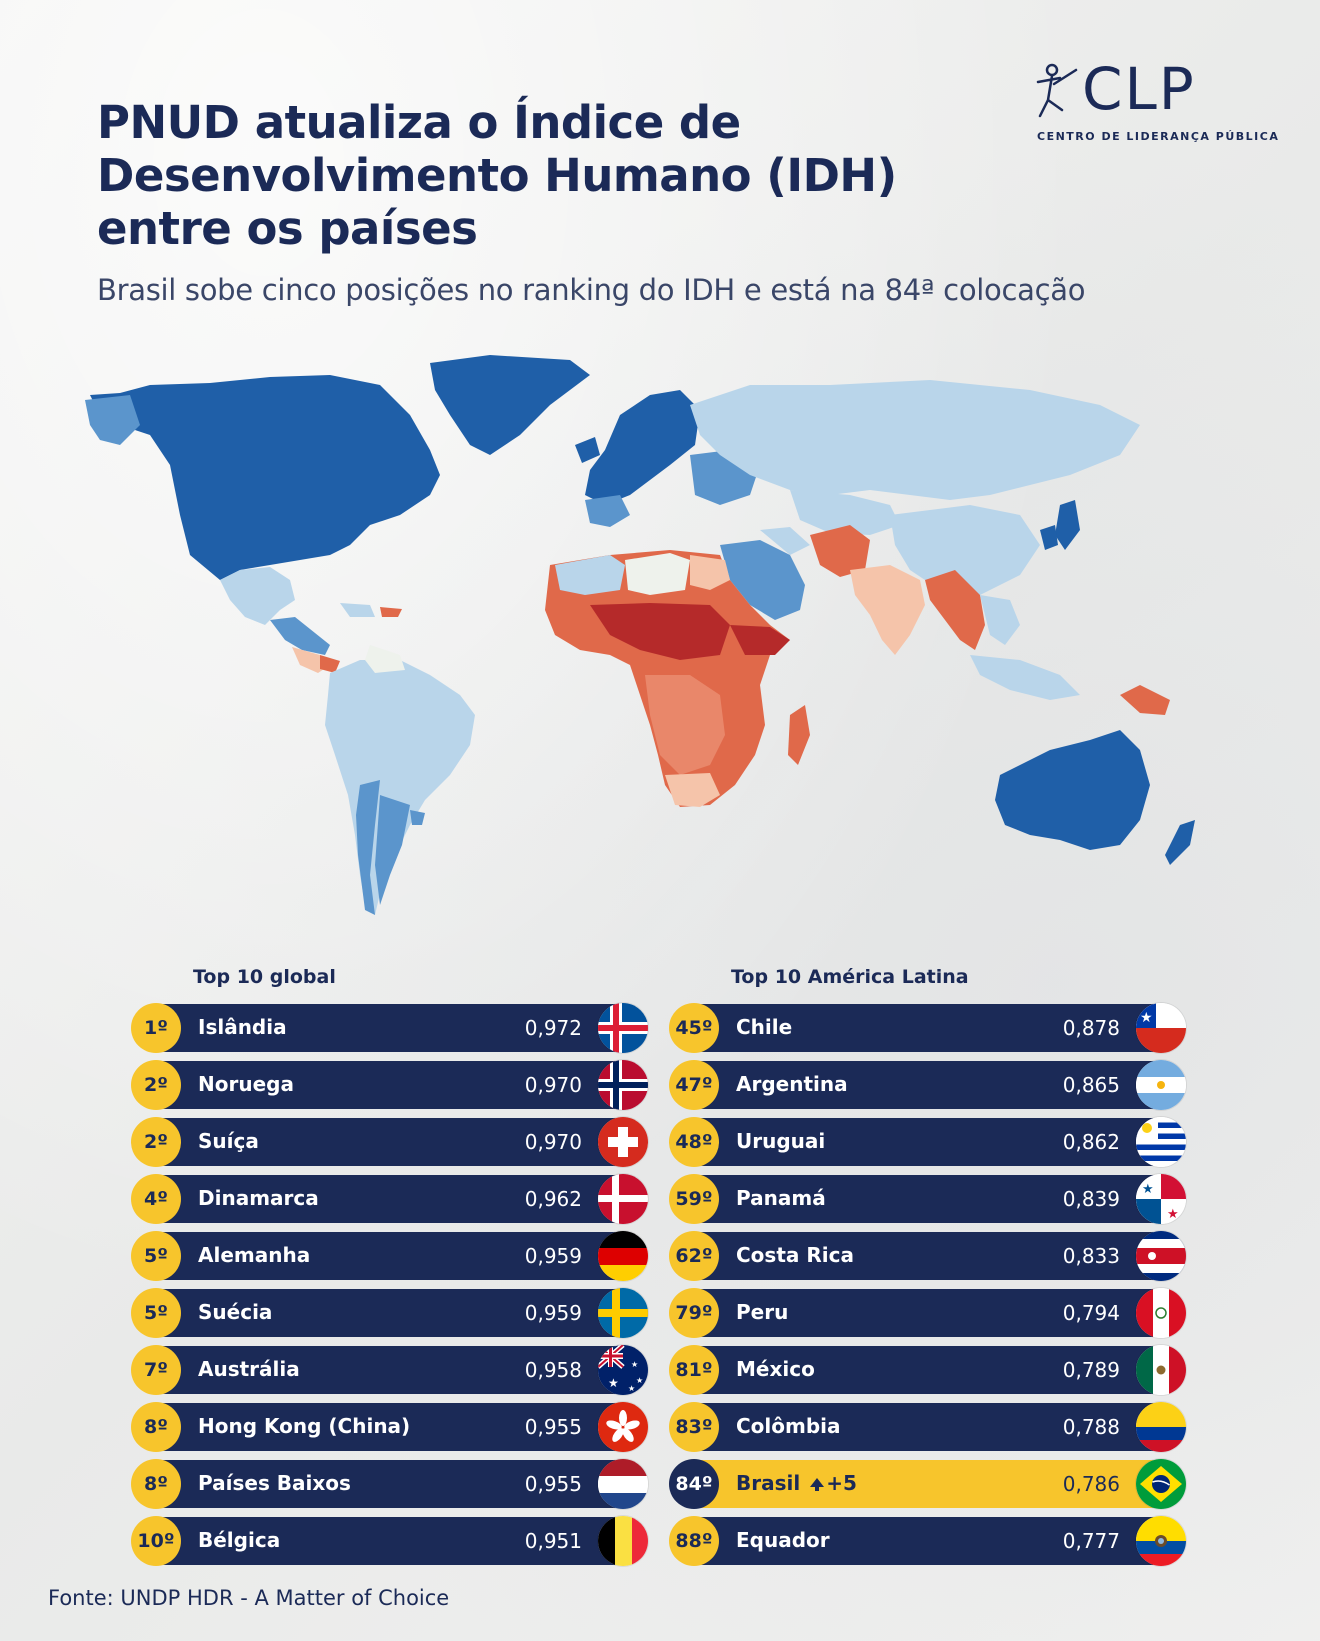 This screenshot has width=1320, height=1641. What do you see at coordinates (389, 1484) in the screenshot?
I see `global-row: 8º Países Baixos 0,955` at bounding box center [389, 1484].